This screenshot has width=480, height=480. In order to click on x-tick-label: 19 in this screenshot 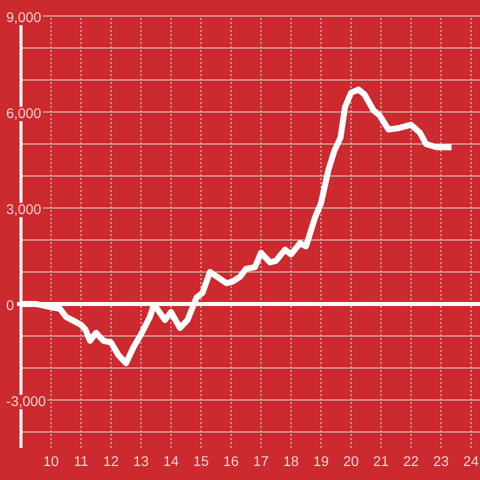, I will do `click(321, 461)`.